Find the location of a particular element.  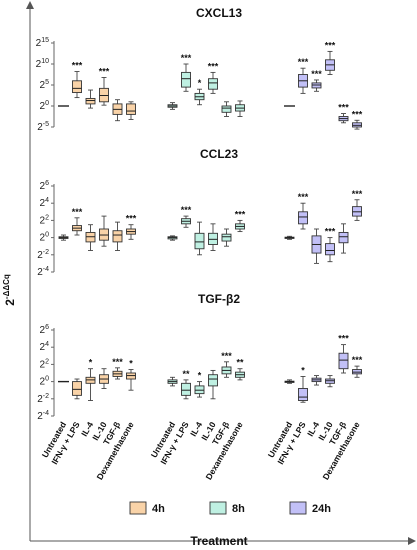

box-8h-3: *** is located at coordinates (213, 77).